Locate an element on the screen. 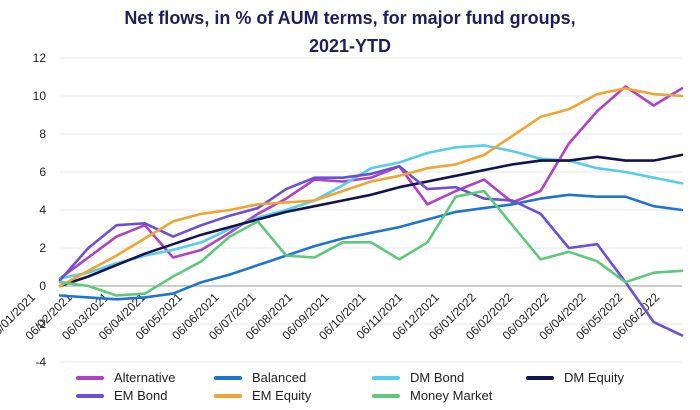 This screenshot has height=410, width=700. y-tick-label: 2 is located at coordinates (42, 248).